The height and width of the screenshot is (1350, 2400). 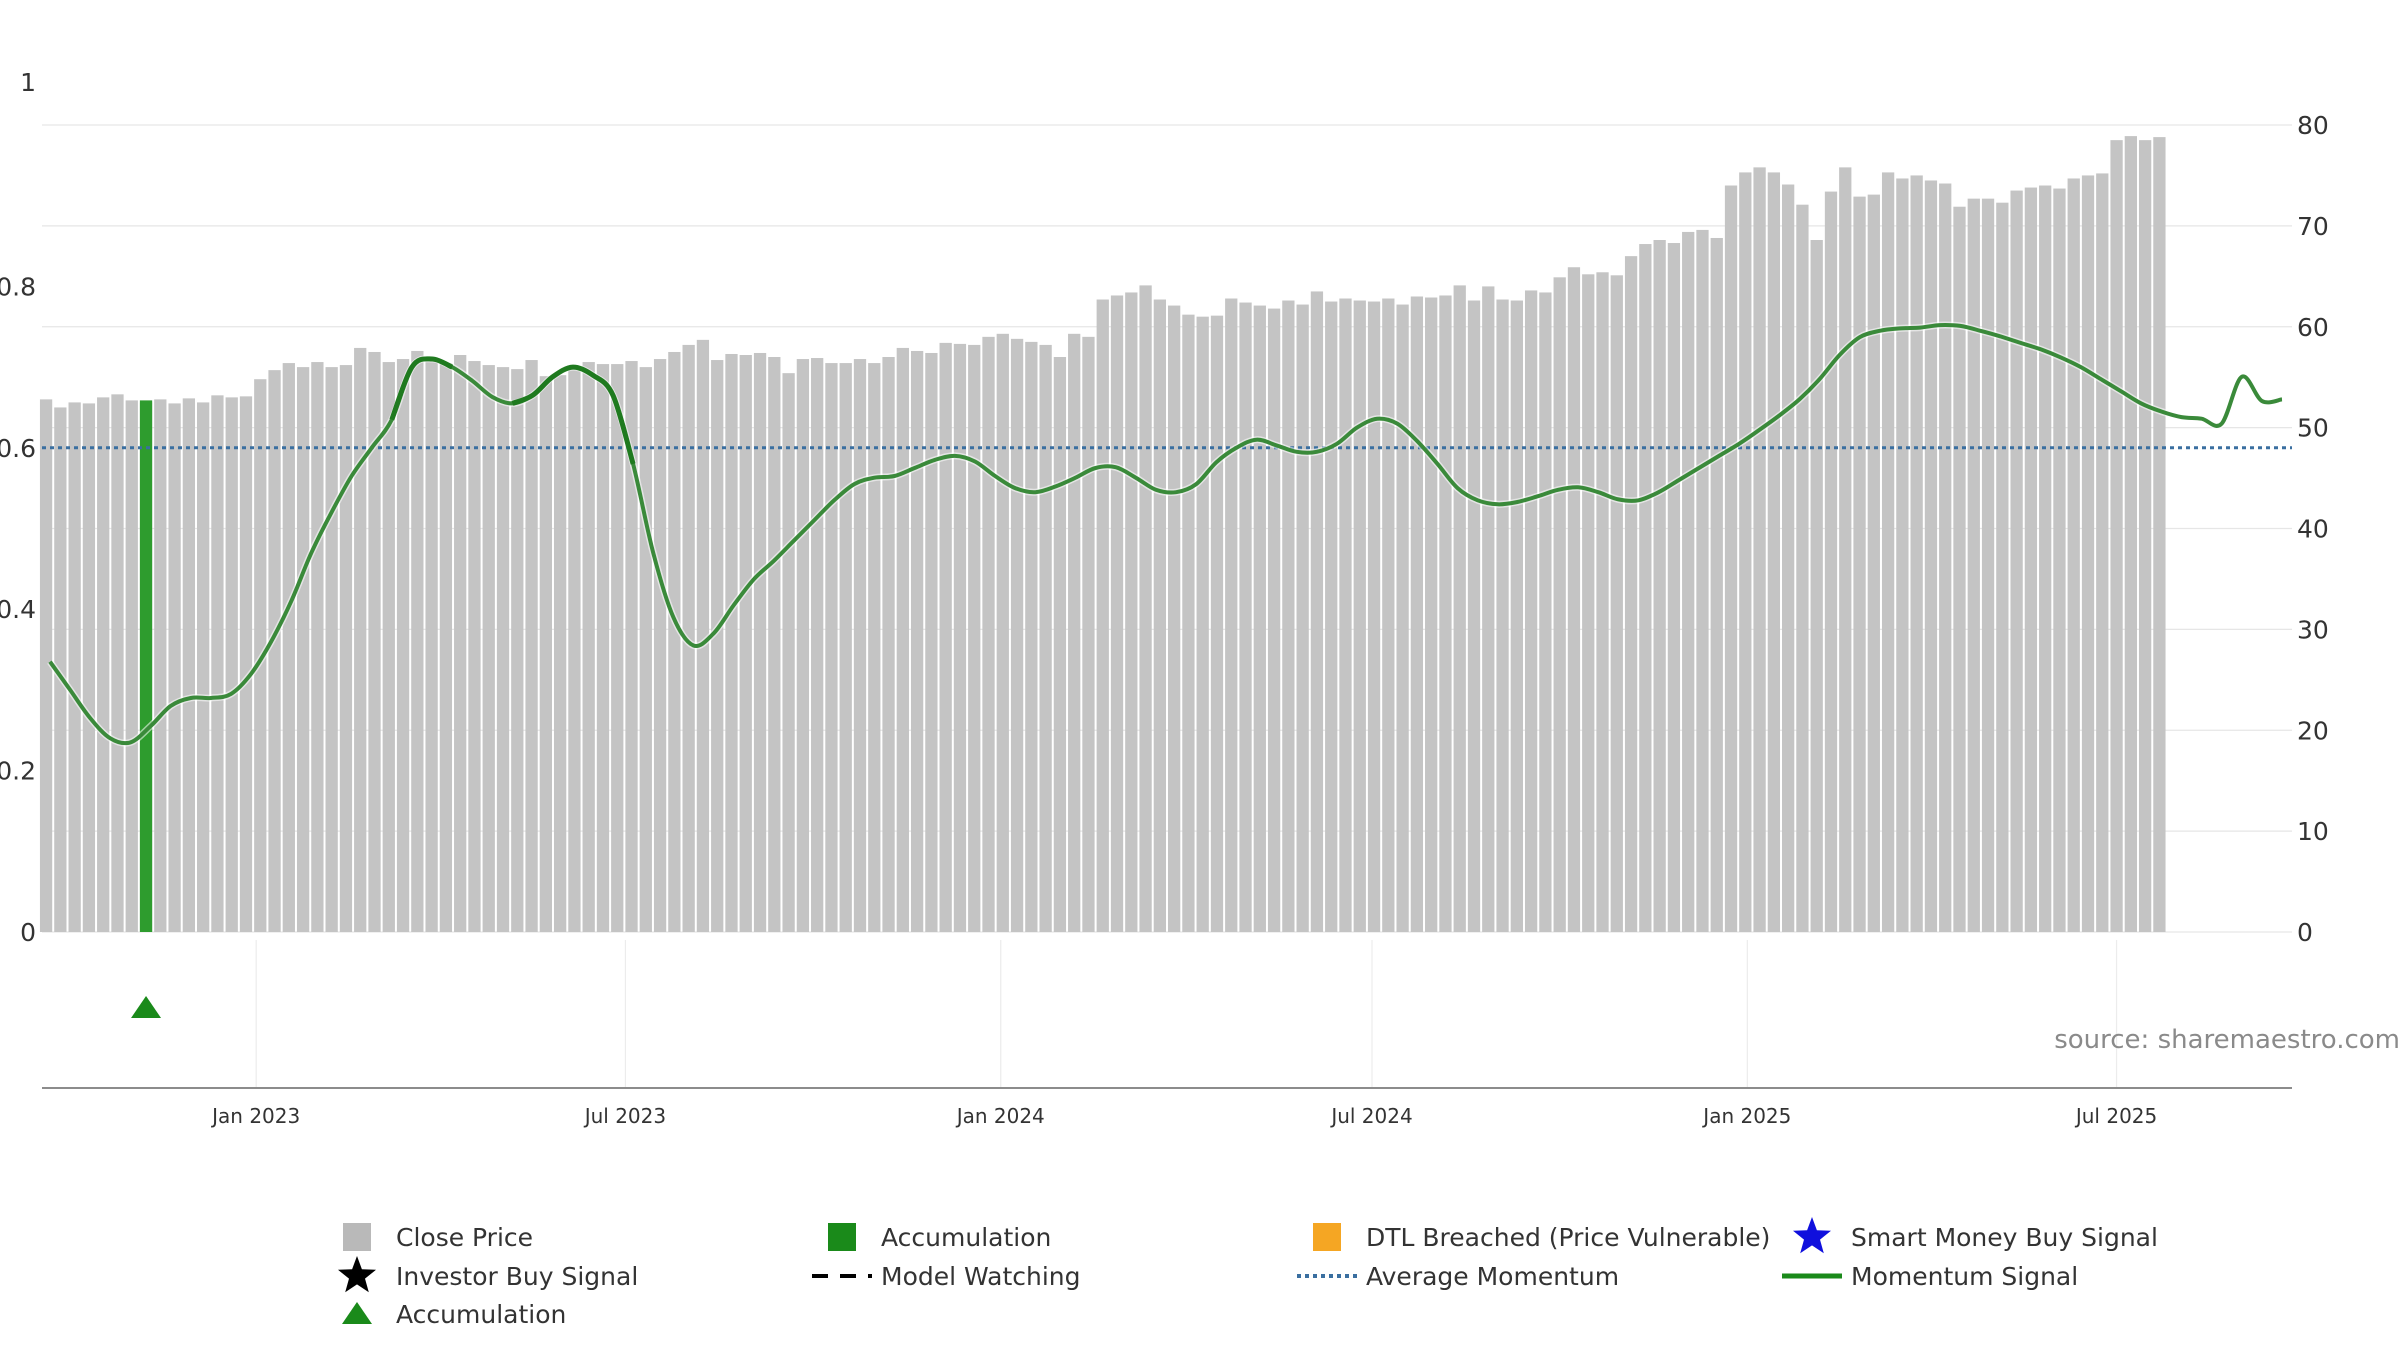 What do you see at coordinates (2313, 730) in the screenshot?
I see `right-axis-tick-label: 20` at bounding box center [2313, 730].